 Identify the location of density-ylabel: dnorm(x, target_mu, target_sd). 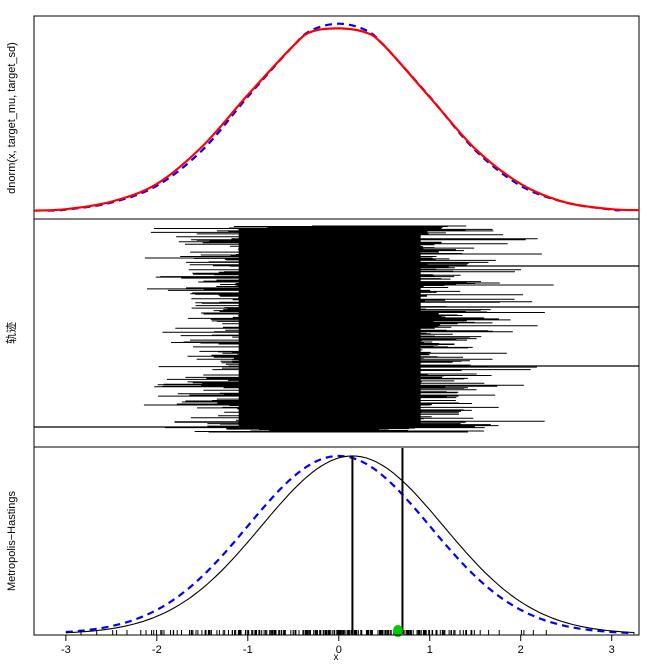
(12, 118).